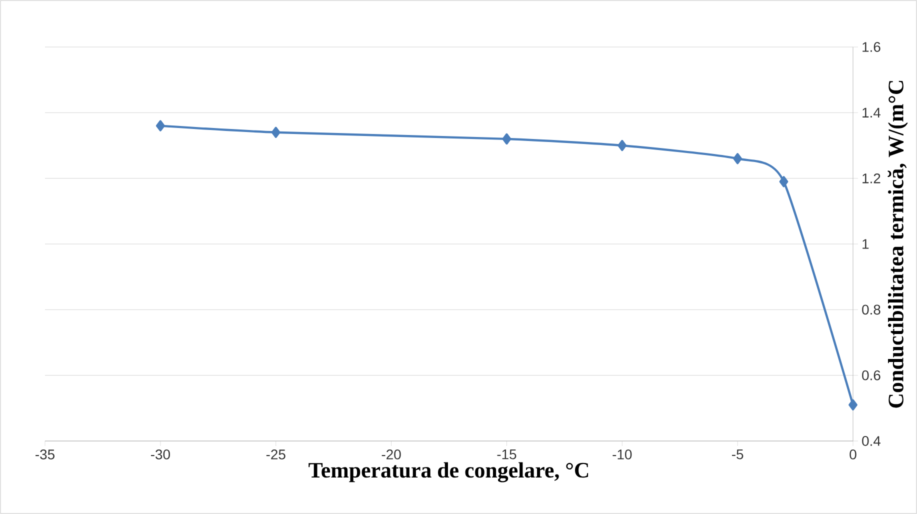 The width and height of the screenshot is (917, 514). I want to click on y-tick-label: 0.6, so click(871, 375).